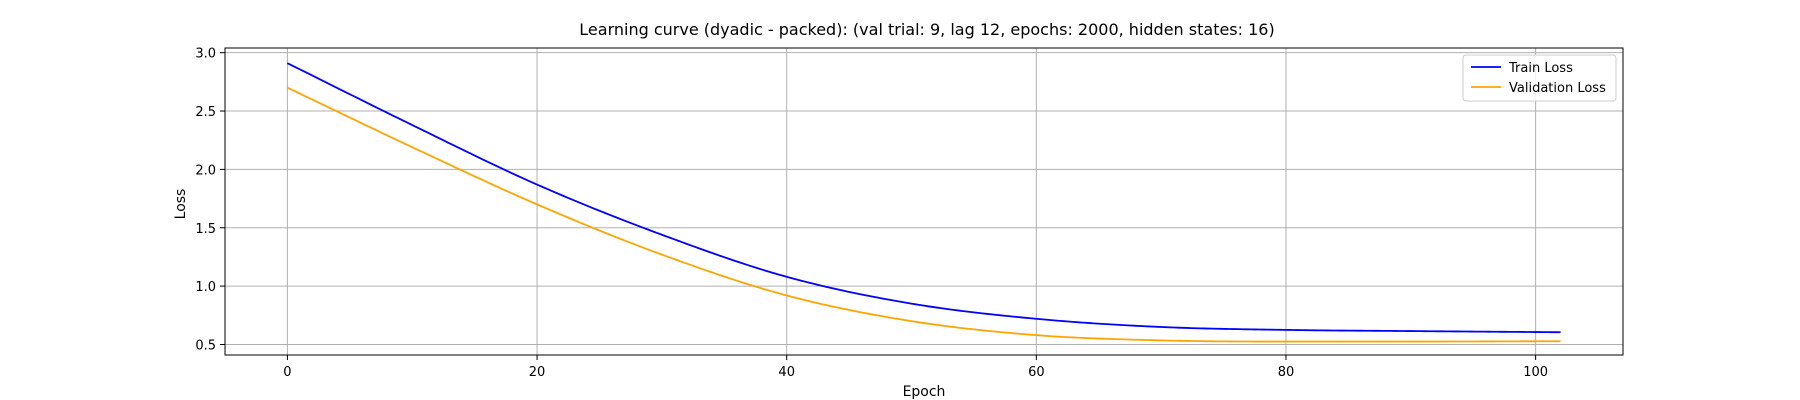 This screenshot has height=400, width=1800. I want to click on x-axis-label: Epoch, so click(924, 392).